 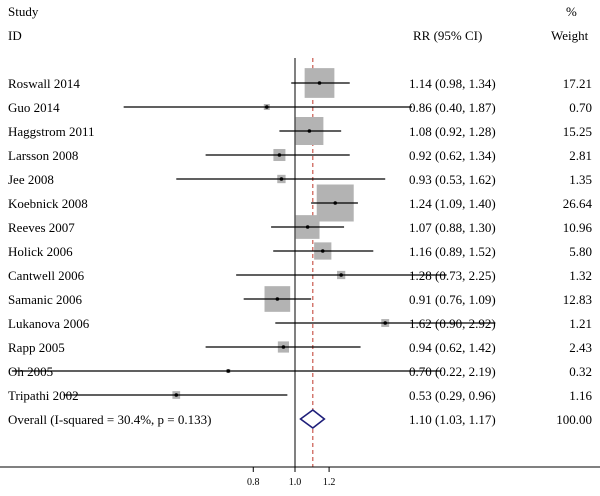 What do you see at coordinates (300, 83) in the screenshot?
I see `study-row: Roswall 2014 1.14 (0.98, 1.34) 17.21` at bounding box center [300, 83].